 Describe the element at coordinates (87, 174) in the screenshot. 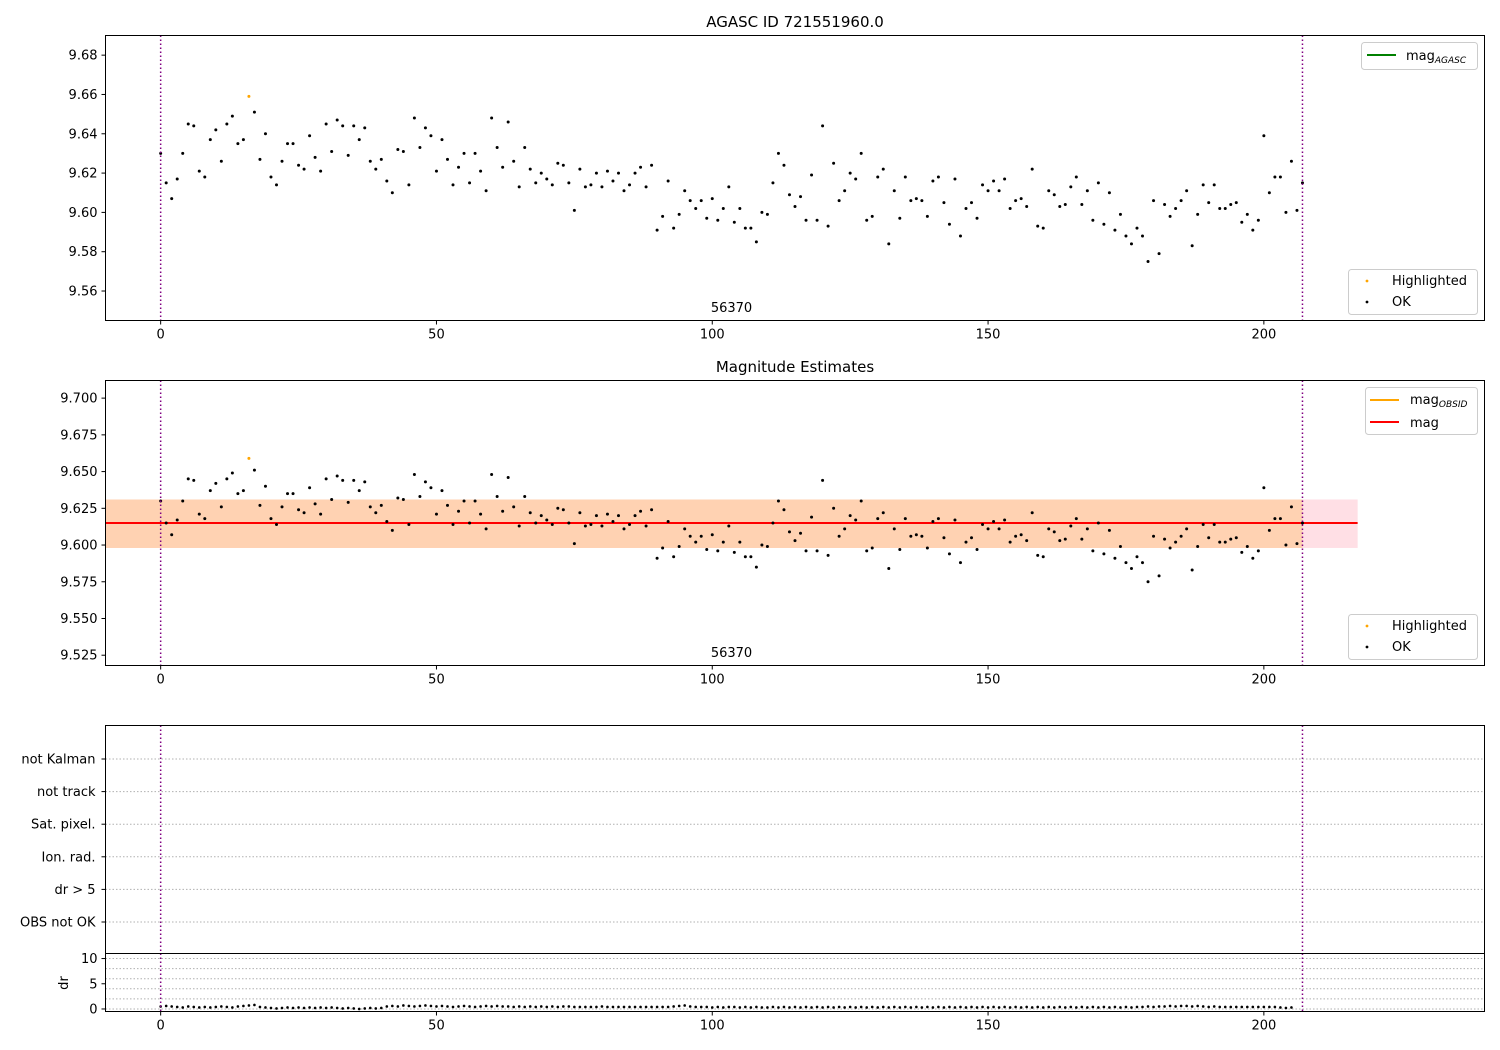

I see `agasc-panel-y-ticks: 9.56 9.58 9.60 9.62 9.64 9.66 9.68` at that location.